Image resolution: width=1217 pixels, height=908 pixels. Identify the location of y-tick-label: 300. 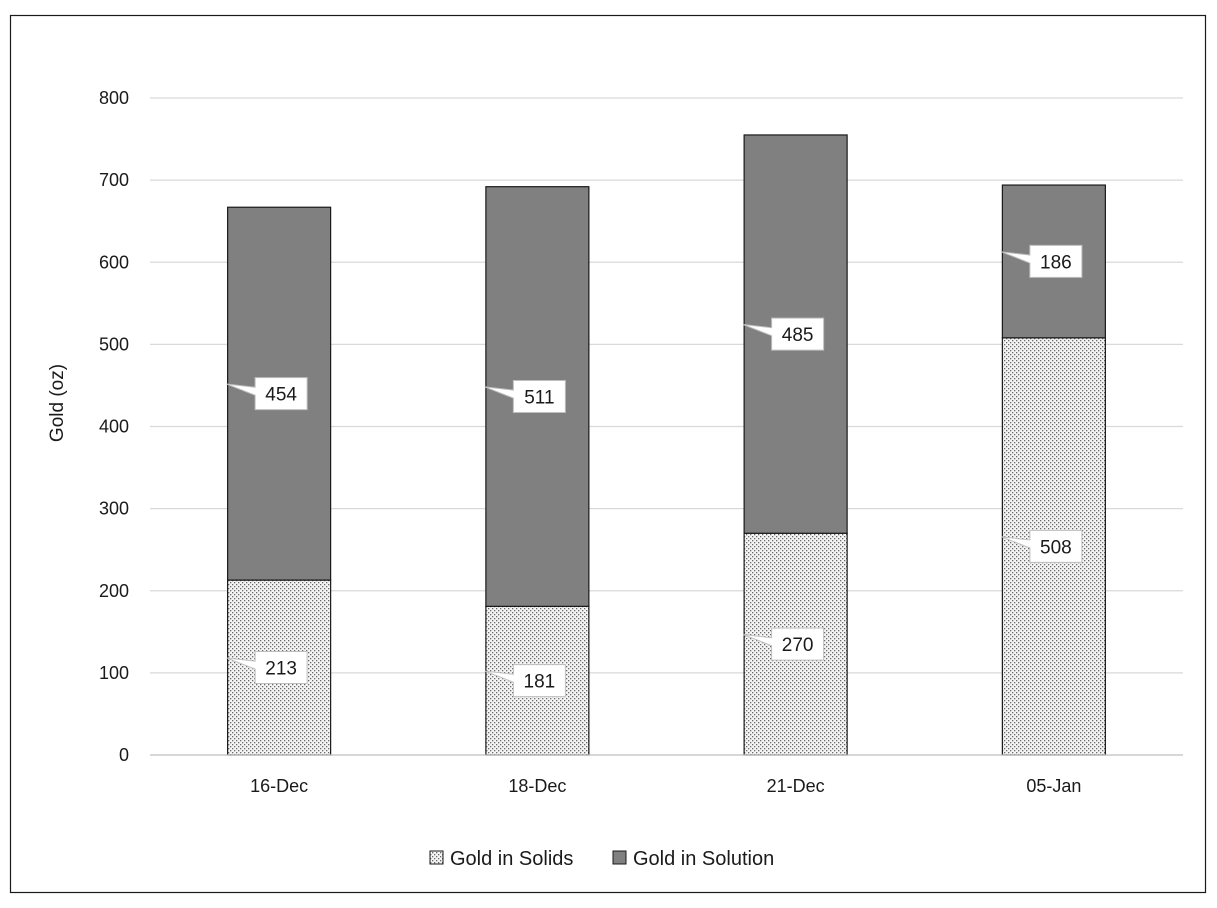
(114, 509).